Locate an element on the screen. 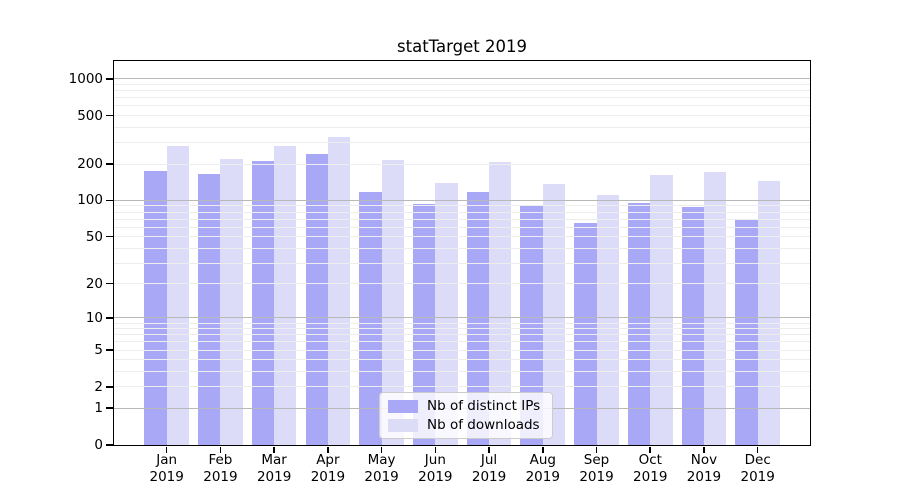 The height and width of the screenshot is (500, 900). bar-downloads-mar is located at coordinates (285, 295).